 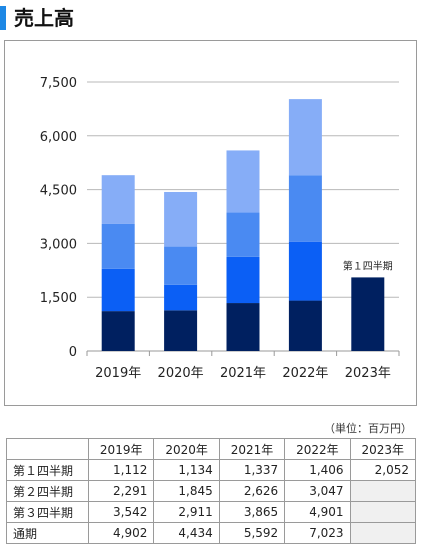 I want to click on x-tick-label: 2021年, so click(x=243, y=373).